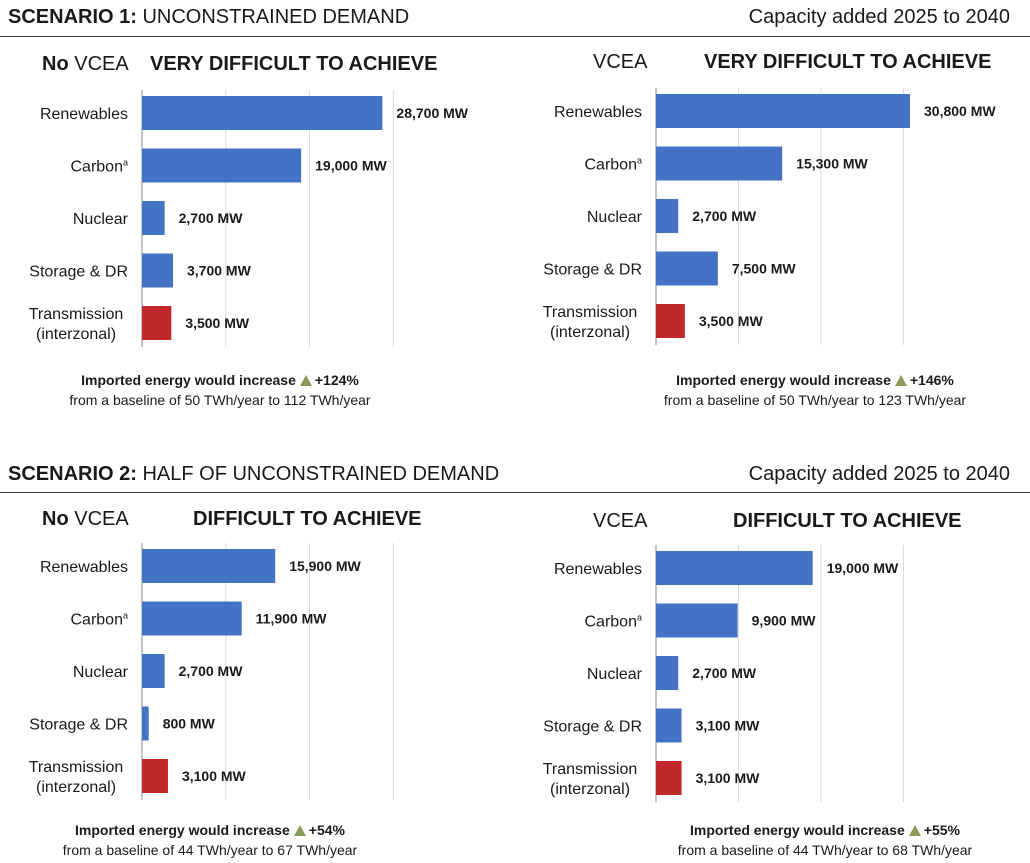 The width and height of the screenshot is (1030, 863). What do you see at coordinates (273, 17) in the screenshot?
I see `scenario-1-title: UNCONSTRAINED DEMAND` at bounding box center [273, 17].